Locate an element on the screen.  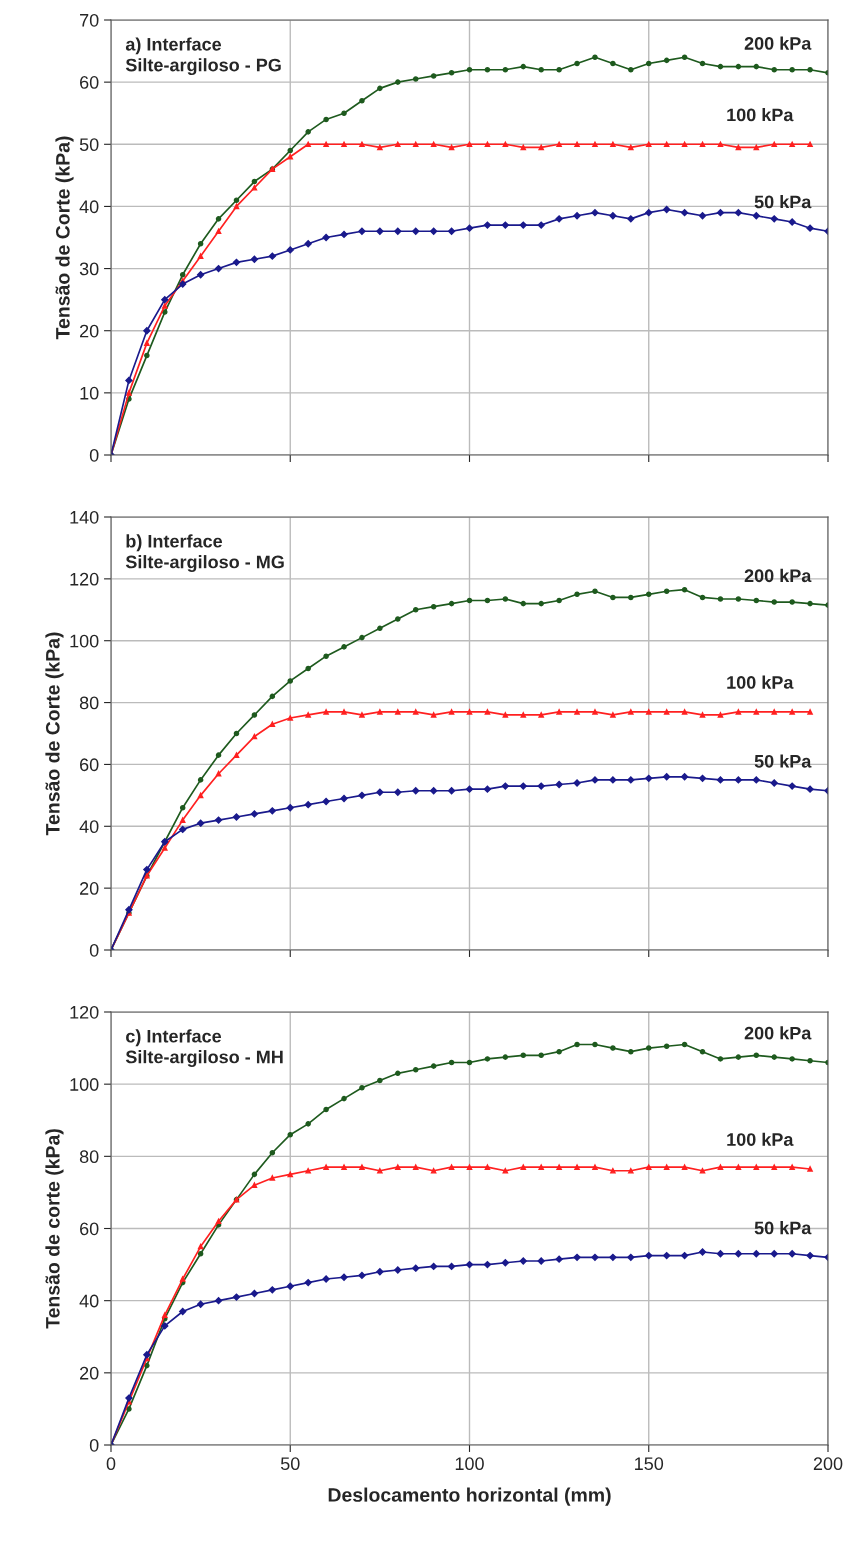
x-tick-label: 150 is located at coordinates (649, 1464).